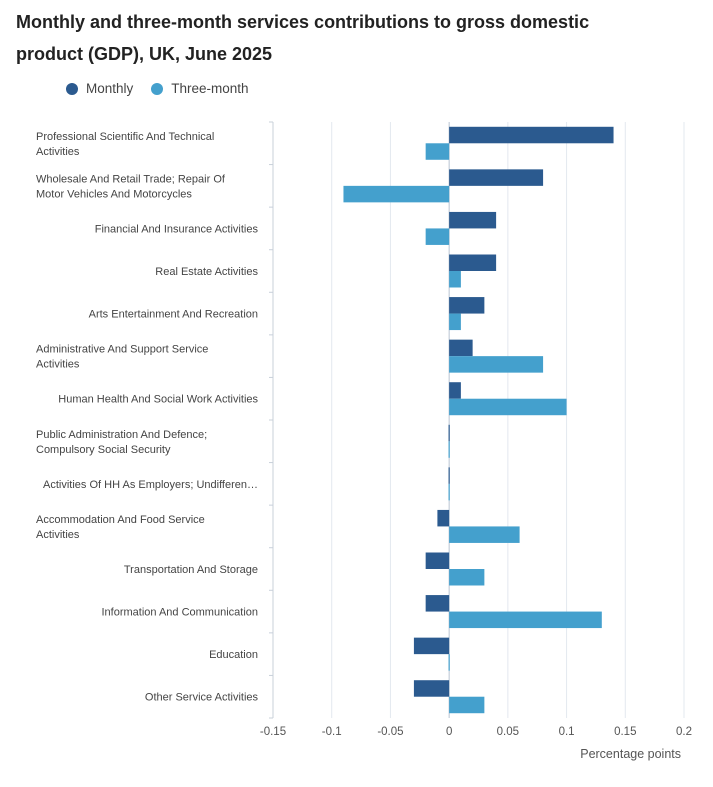 The image size is (713, 787). Describe the element at coordinates (449, 732) in the screenshot. I see `x-tick-label-3: 0` at that location.